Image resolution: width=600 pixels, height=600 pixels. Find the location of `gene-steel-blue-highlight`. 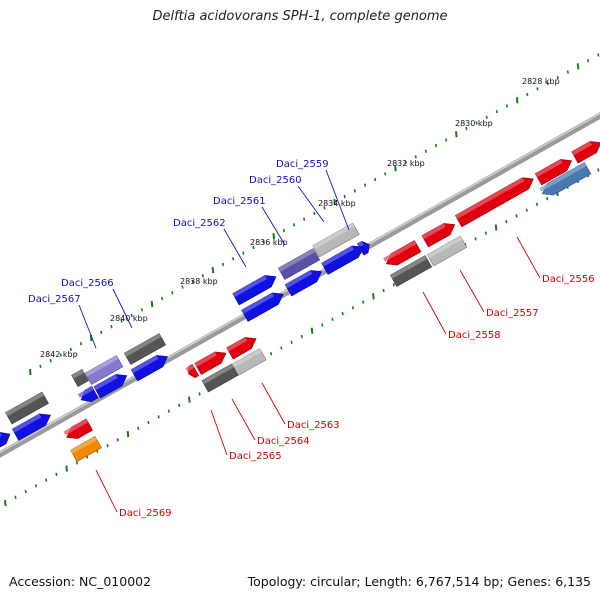

gene-steel-blue-highlight is located at coordinates (563, 177).